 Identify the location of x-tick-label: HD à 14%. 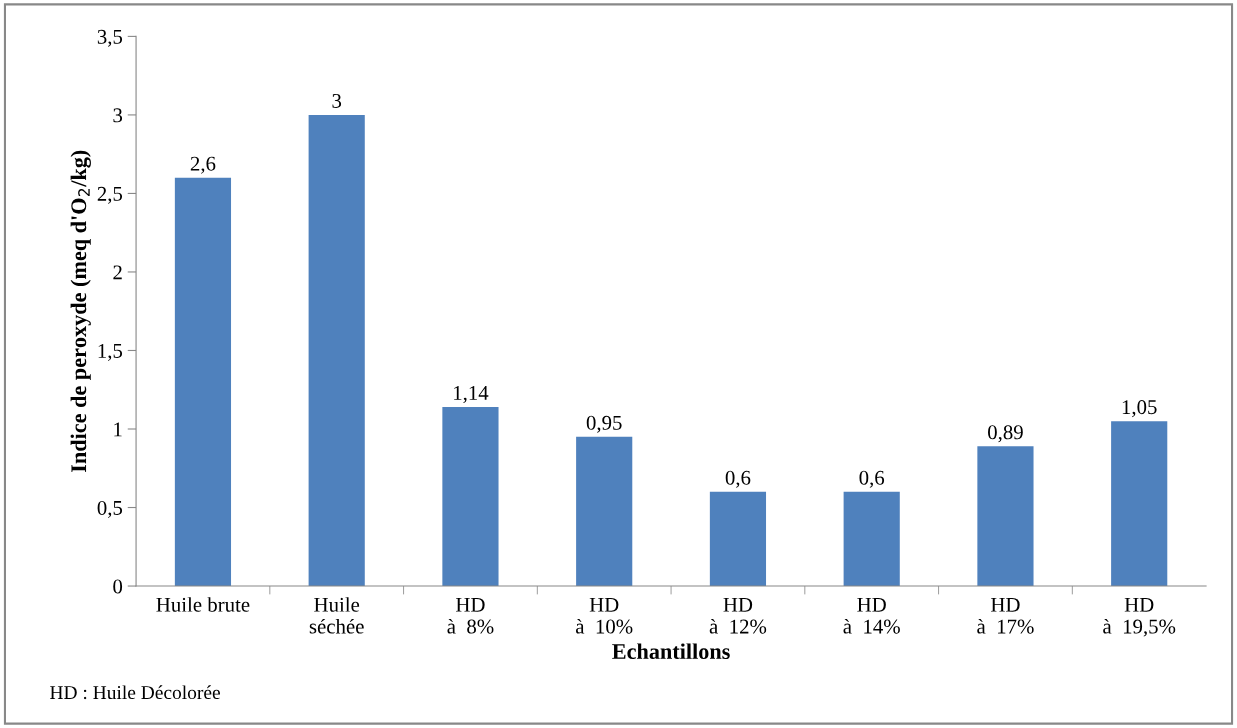
(871, 615).